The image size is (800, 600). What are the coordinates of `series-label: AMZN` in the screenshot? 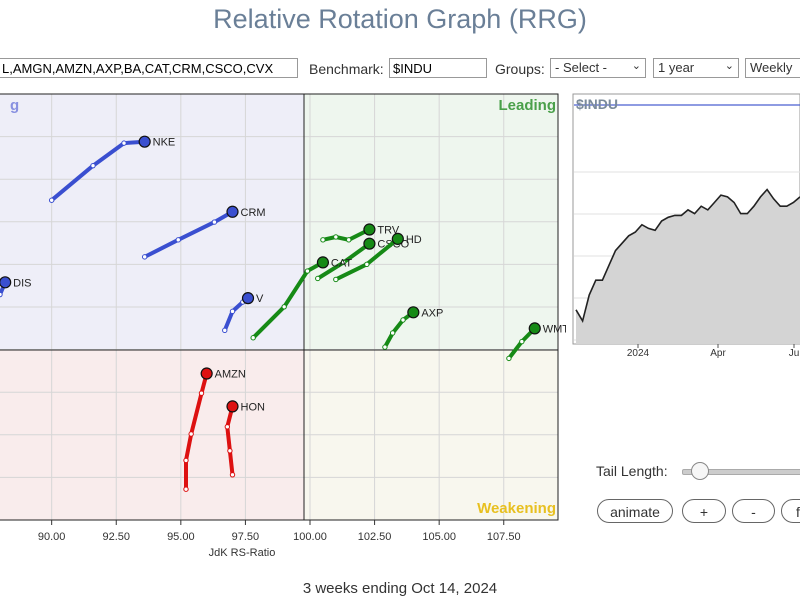 It's located at (230, 375).